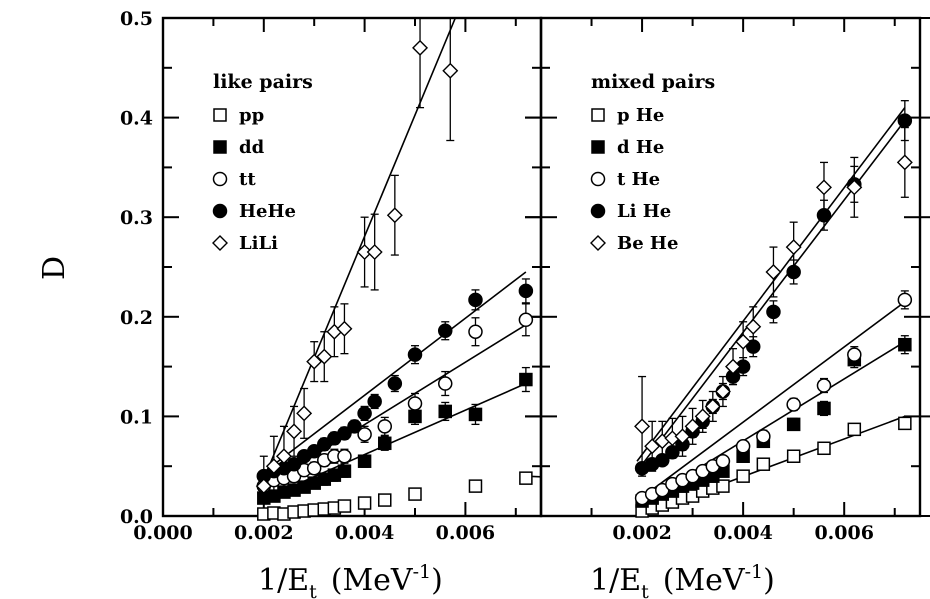  I want to click on legend-label-left-0: pp, so click(251, 115).